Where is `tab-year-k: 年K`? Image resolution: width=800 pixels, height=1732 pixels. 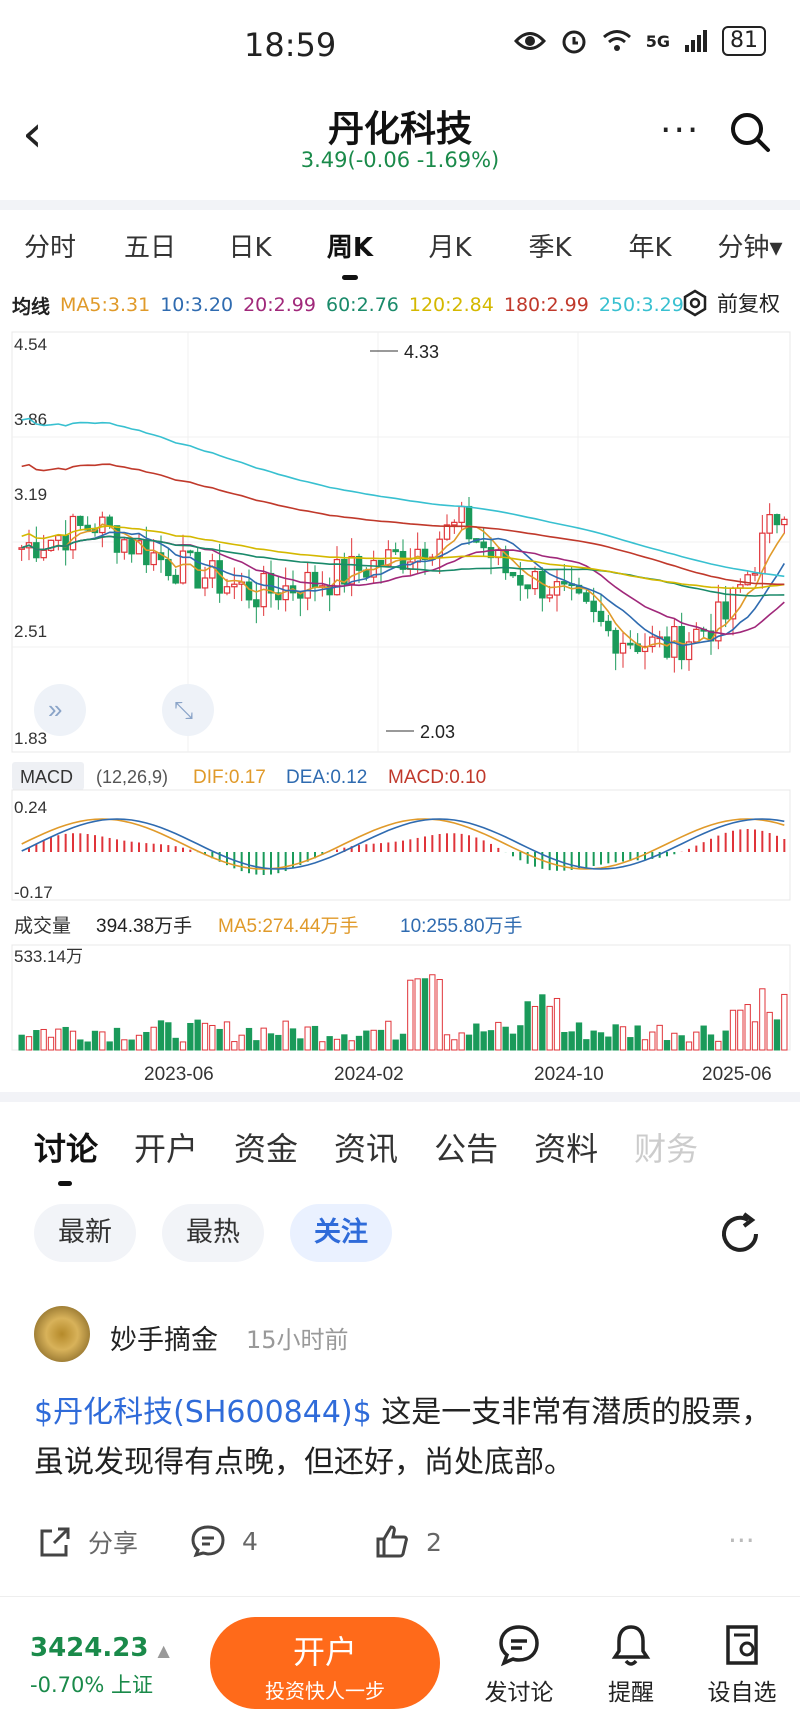 tab-year-k: 年K is located at coordinates (650, 247).